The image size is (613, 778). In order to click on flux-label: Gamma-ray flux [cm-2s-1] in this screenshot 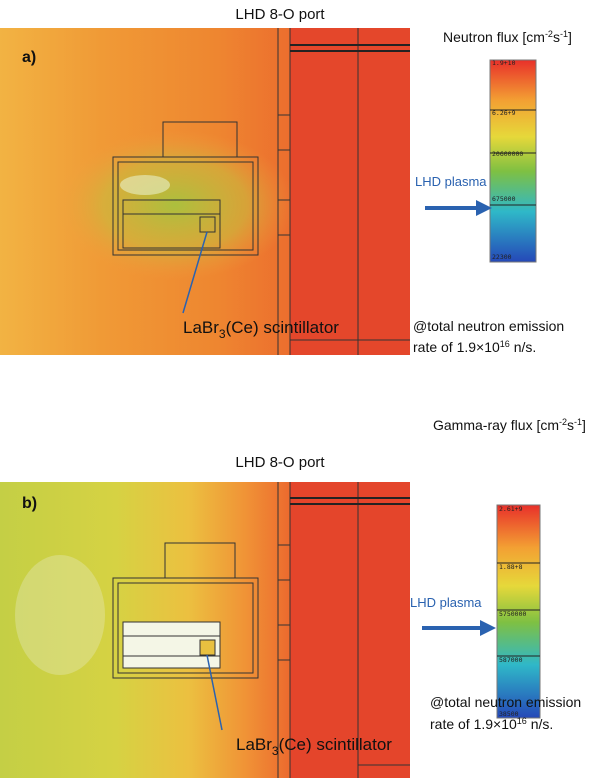, I will do `click(509, 425)`.